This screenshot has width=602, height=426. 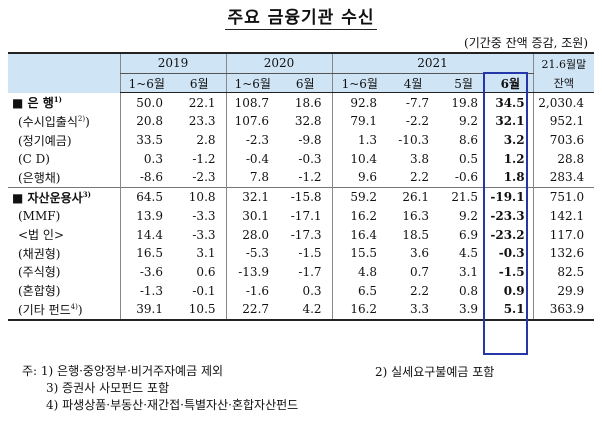 I want to click on cell-value: 50.0, so click(x=146, y=102).